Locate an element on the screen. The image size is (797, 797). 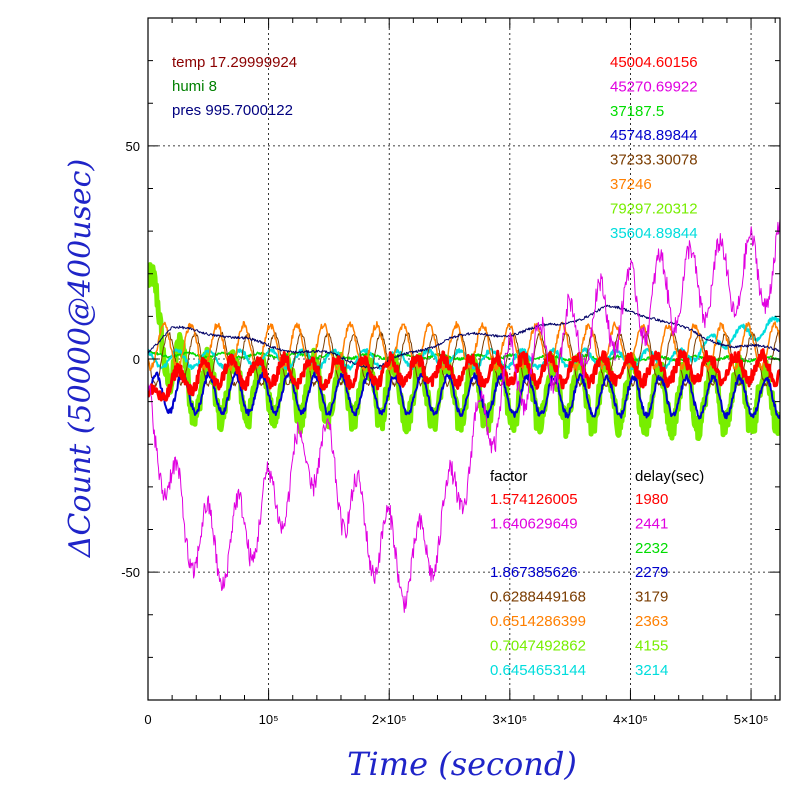
x-tick-label: 2×10⁵ is located at coordinates (389, 719).